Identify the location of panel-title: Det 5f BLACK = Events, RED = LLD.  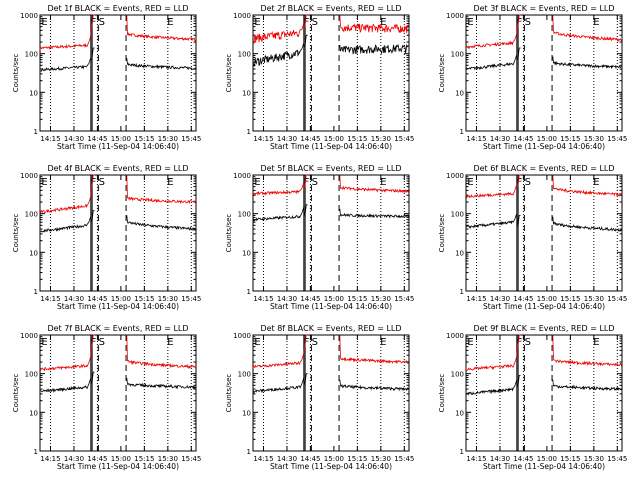
(330, 168).